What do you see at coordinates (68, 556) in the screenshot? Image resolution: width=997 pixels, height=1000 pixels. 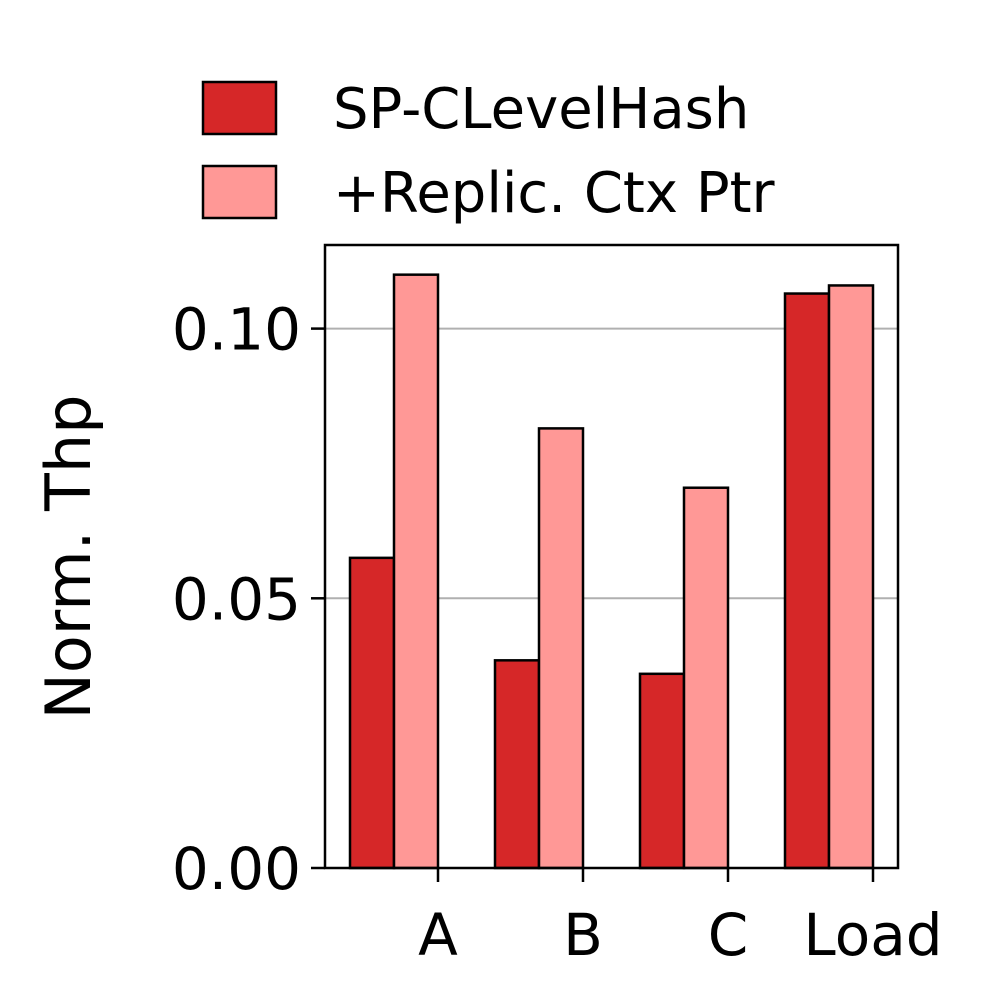 I see `y-axis-label: Norm. Thp` at bounding box center [68, 556].